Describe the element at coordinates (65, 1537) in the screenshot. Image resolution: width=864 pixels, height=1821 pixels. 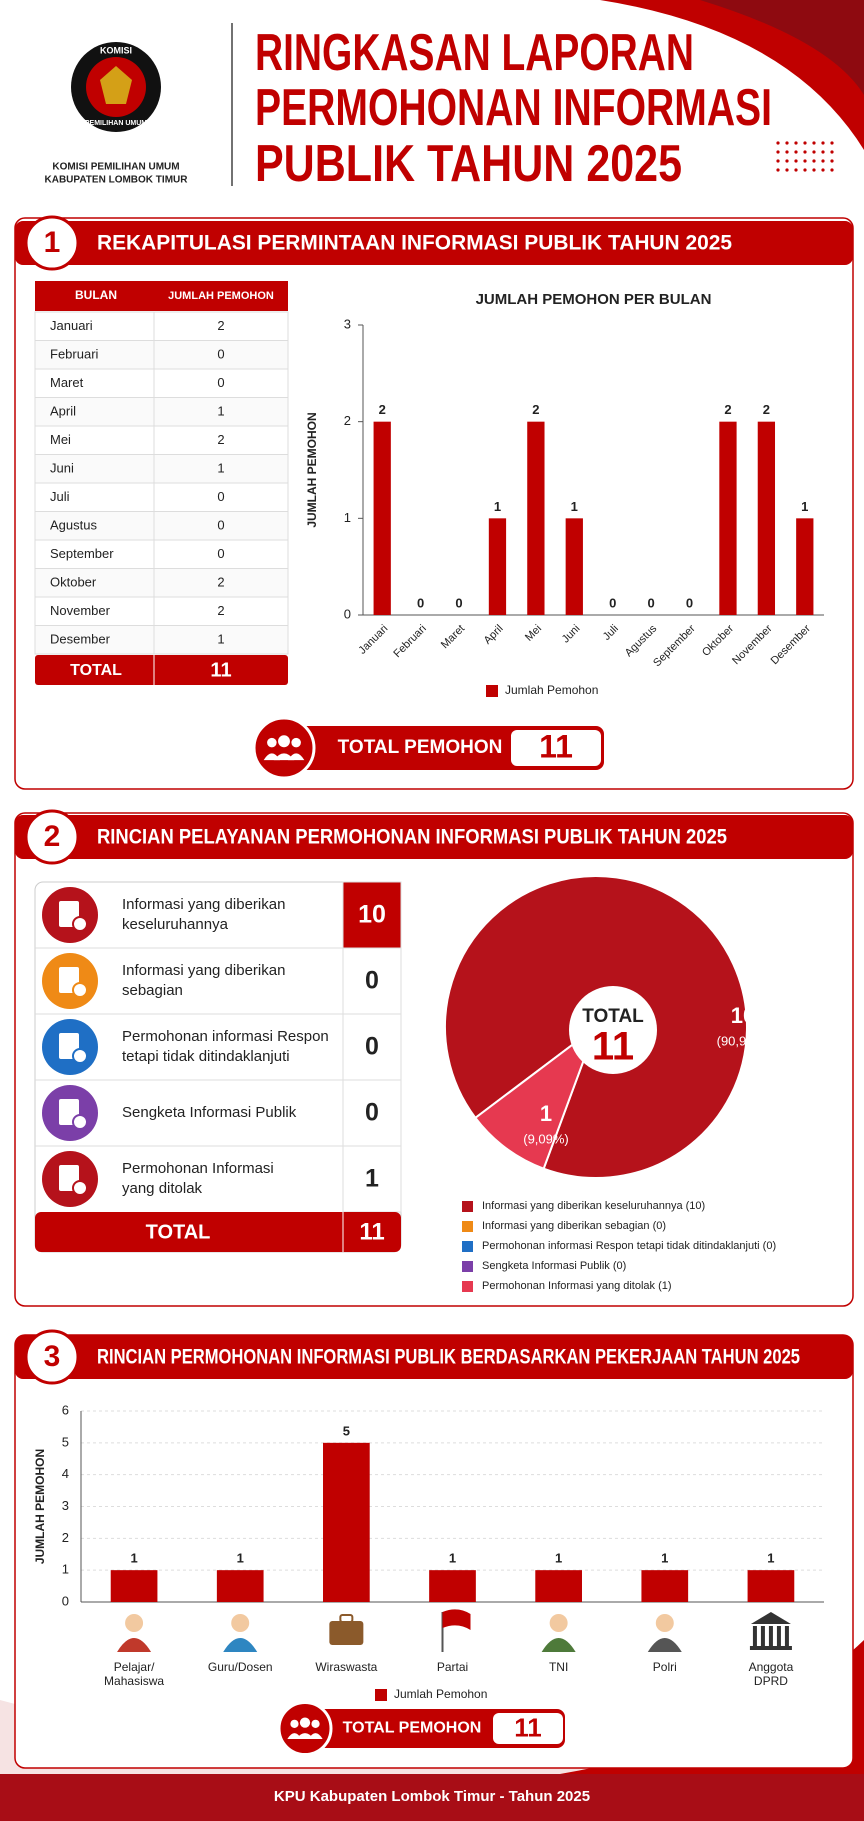
I see `y-tick-label: 2` at that location.